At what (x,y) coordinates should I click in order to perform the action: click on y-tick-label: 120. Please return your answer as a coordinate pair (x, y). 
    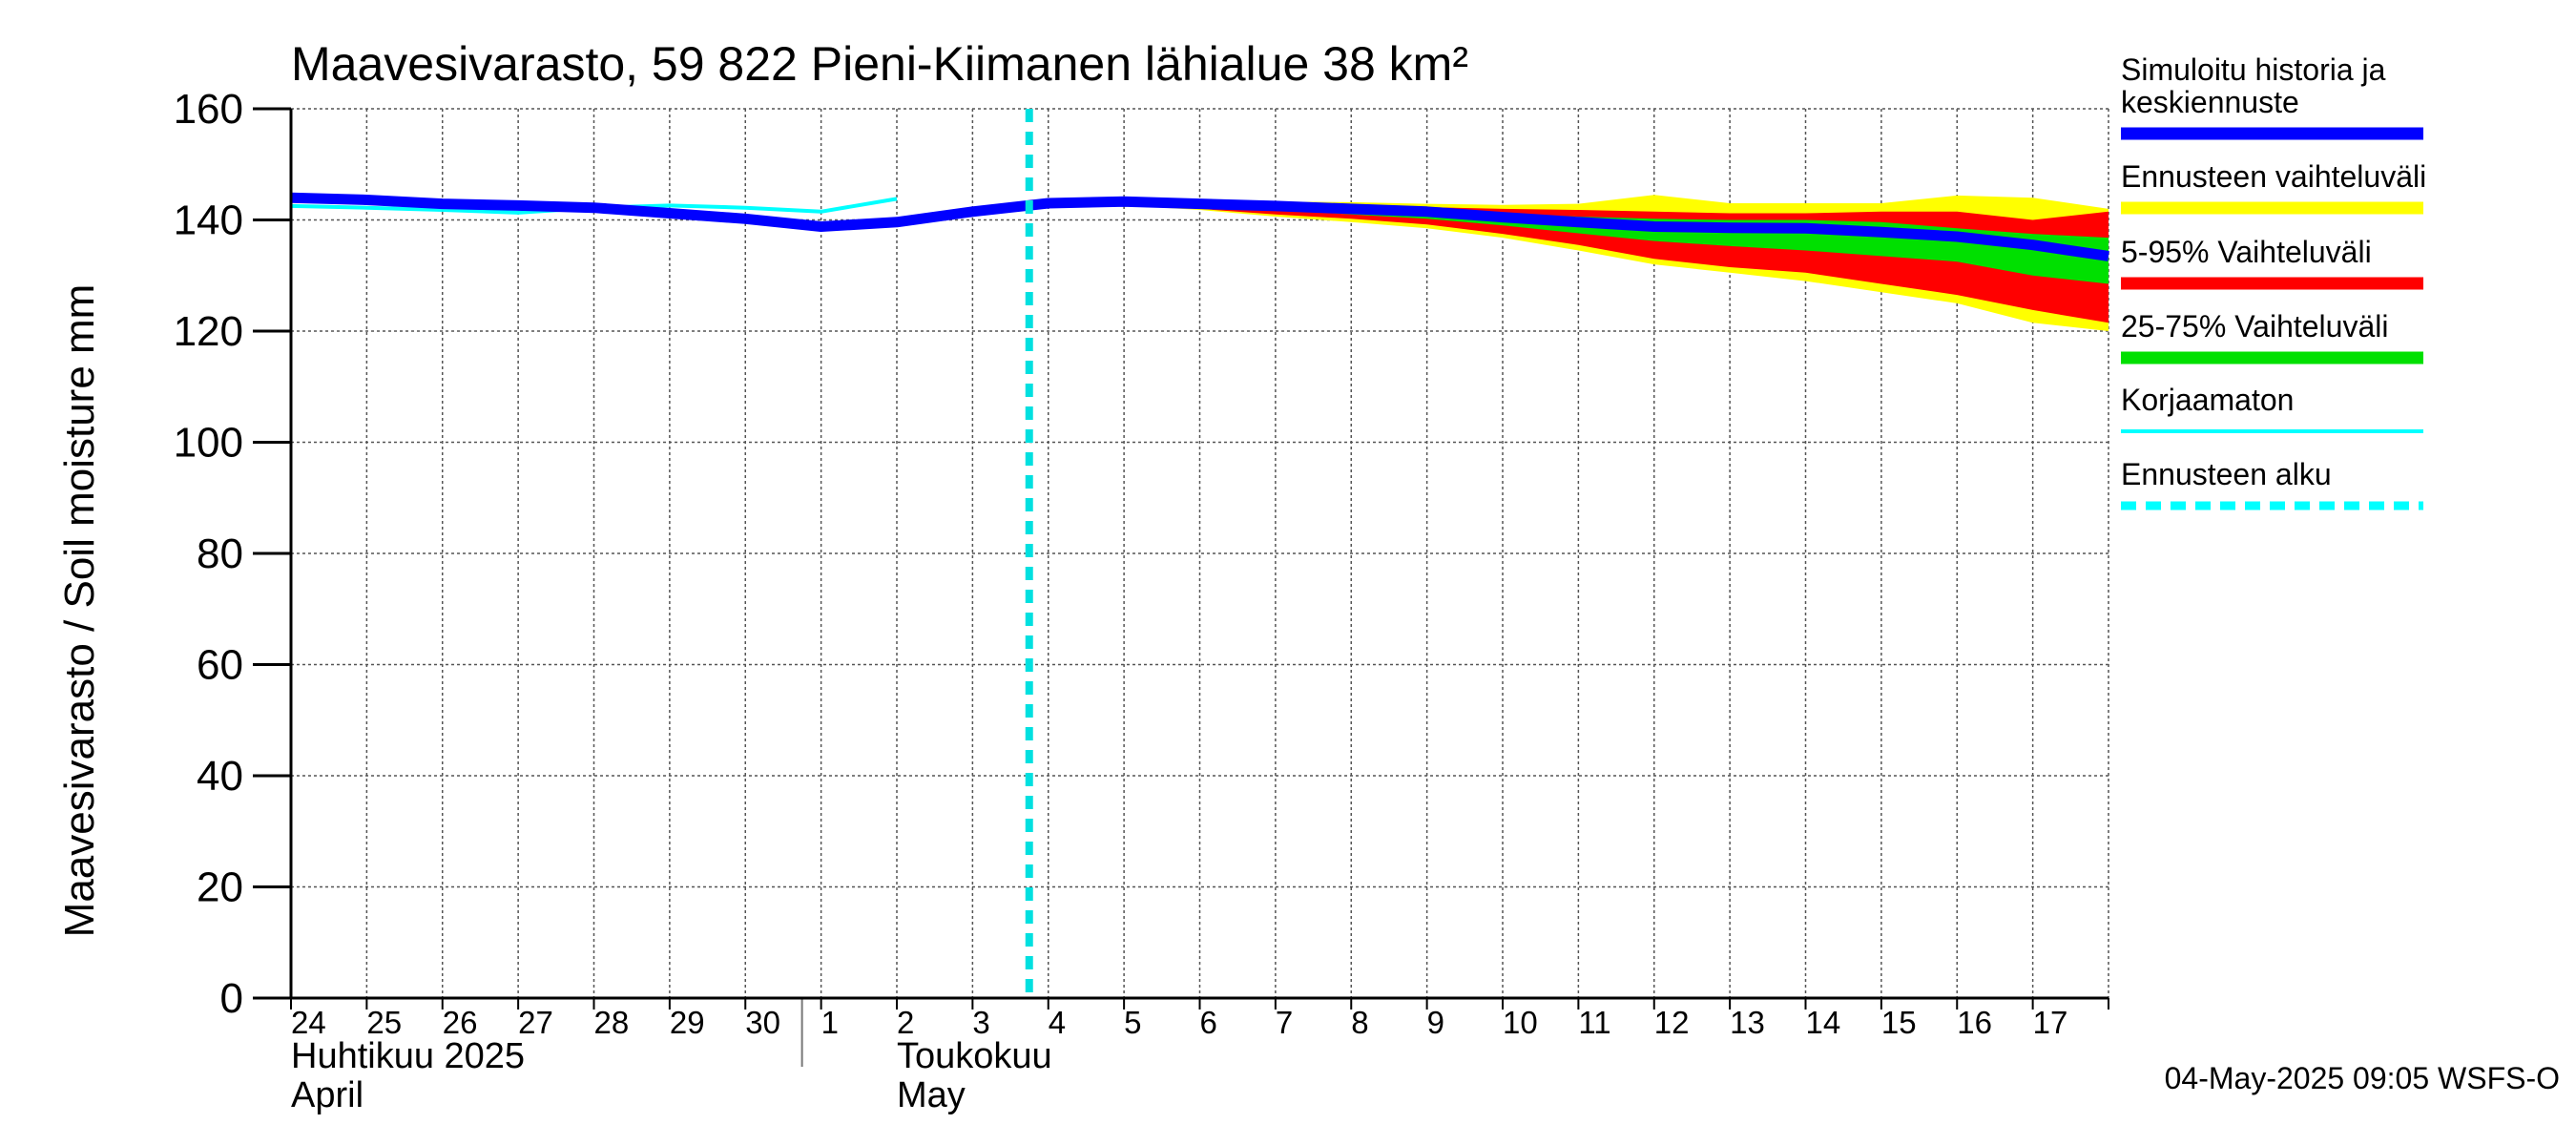
    Looking at the image, I should click on (208, 331).